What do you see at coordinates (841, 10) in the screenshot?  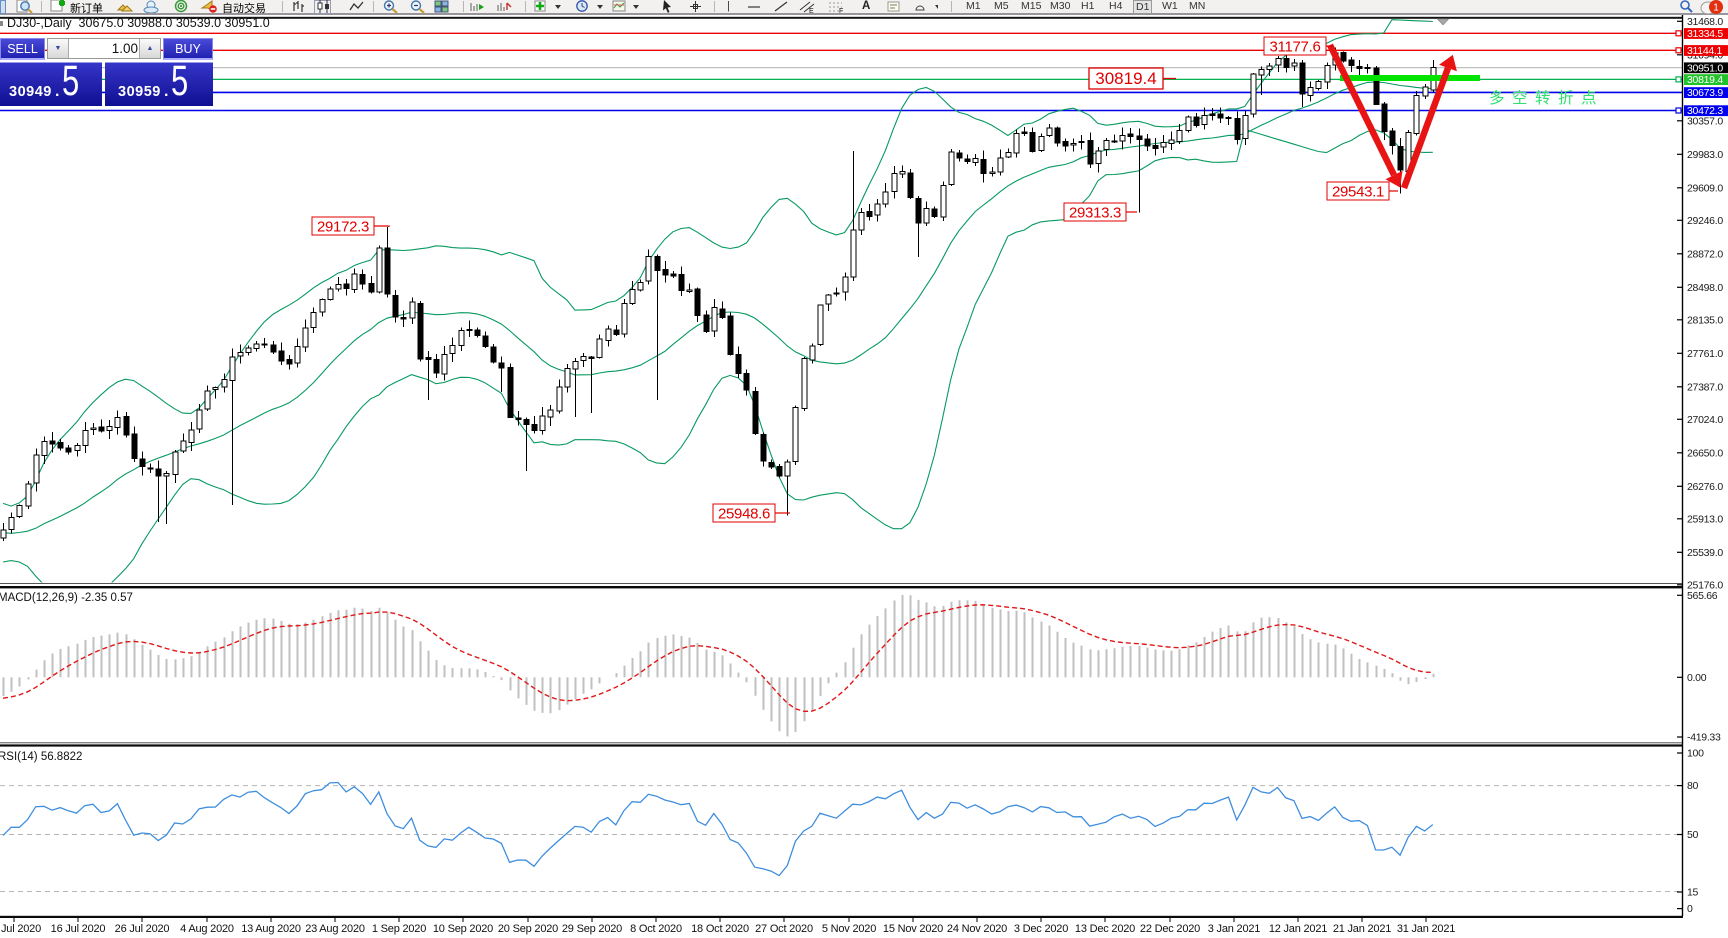 I see `svg-text: F` at bounding box center [841, 10].